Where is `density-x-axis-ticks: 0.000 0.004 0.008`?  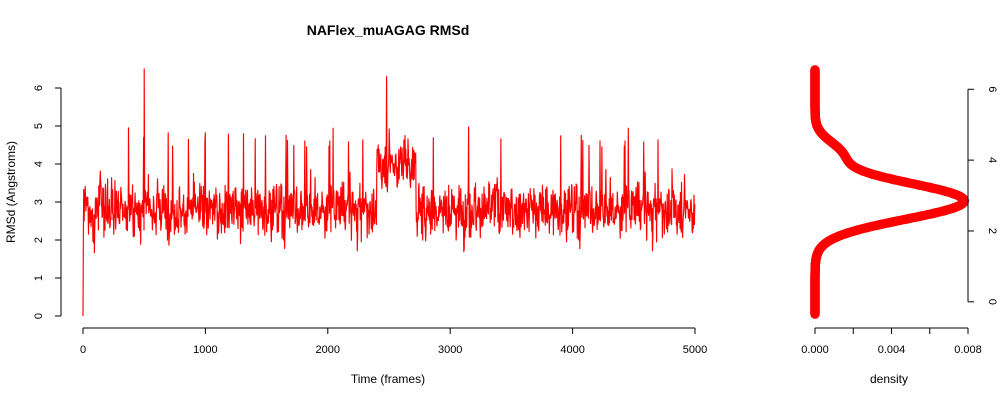 density-x-axis-ticks: 0.000 0.004 0.008 is located at coordinates (891, 342).